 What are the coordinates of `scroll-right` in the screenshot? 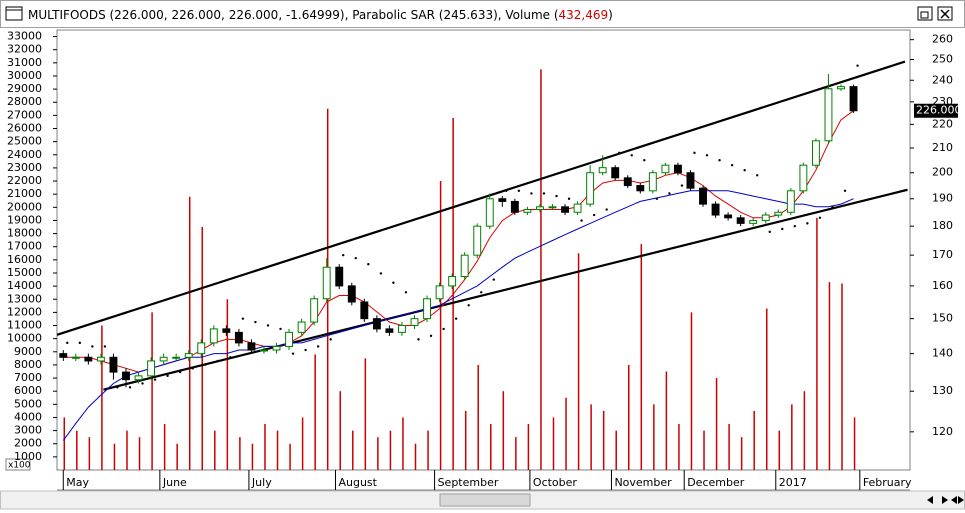 It's located at (945, 500).